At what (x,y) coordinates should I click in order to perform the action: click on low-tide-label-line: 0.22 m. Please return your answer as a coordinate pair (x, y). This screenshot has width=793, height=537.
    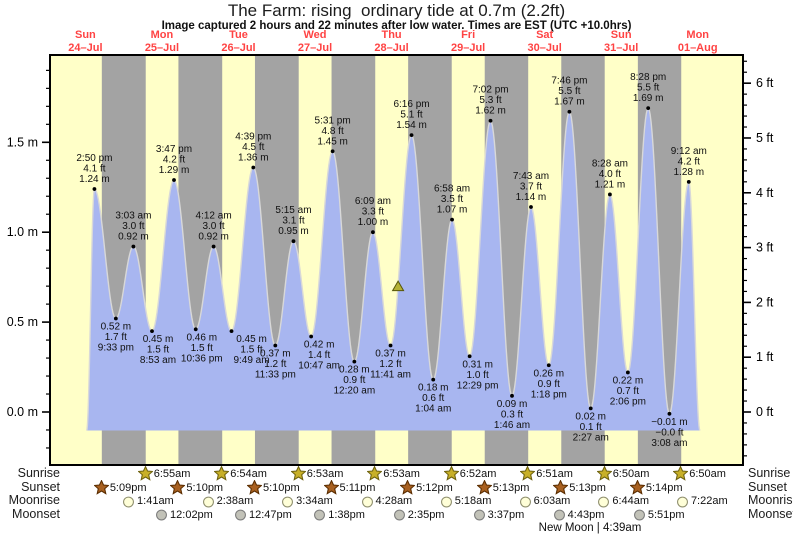
    Looking at the image, I should click on (628, 380).